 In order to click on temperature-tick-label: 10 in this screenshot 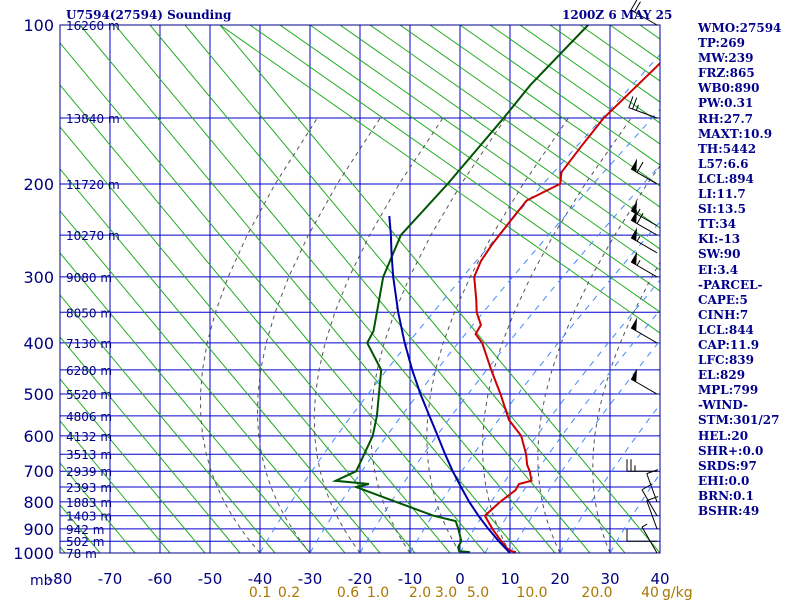, I will do `click(509, 579)`.